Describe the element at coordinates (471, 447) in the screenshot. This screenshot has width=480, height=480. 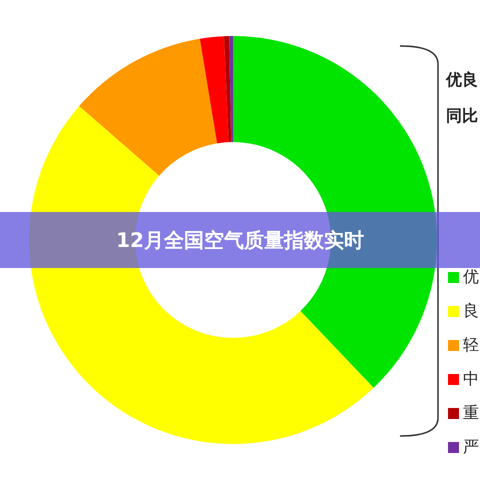
I see `legend-label: 严` at that location.